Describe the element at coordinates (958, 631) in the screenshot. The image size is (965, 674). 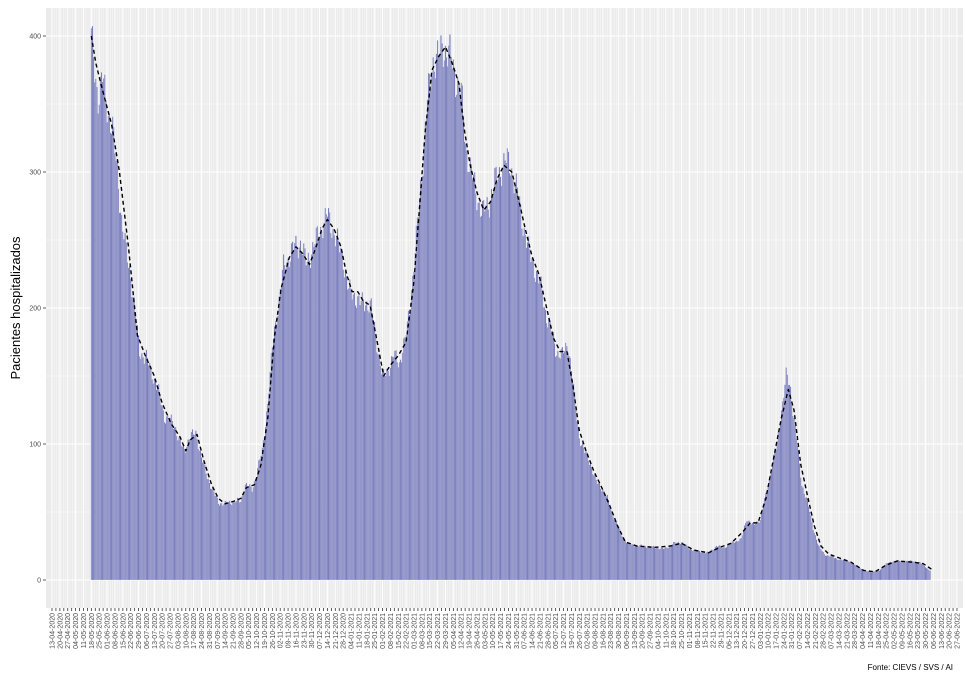
I see `x-tick-label: 27-06-2022` at that location.